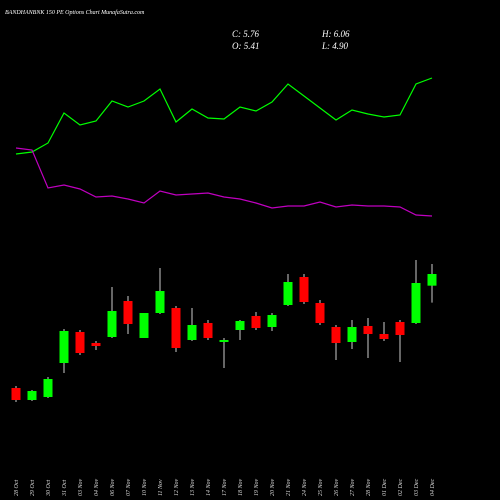  What do you see at coordinates (401, 487) in the screenshot?
I see `x-tick-label: 02 Dec` at bounding box center [401, 487].